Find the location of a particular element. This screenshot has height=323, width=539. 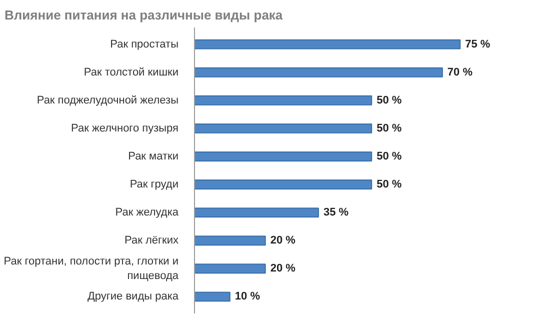

data-label: 75 % is located at coordinates (477, 44).